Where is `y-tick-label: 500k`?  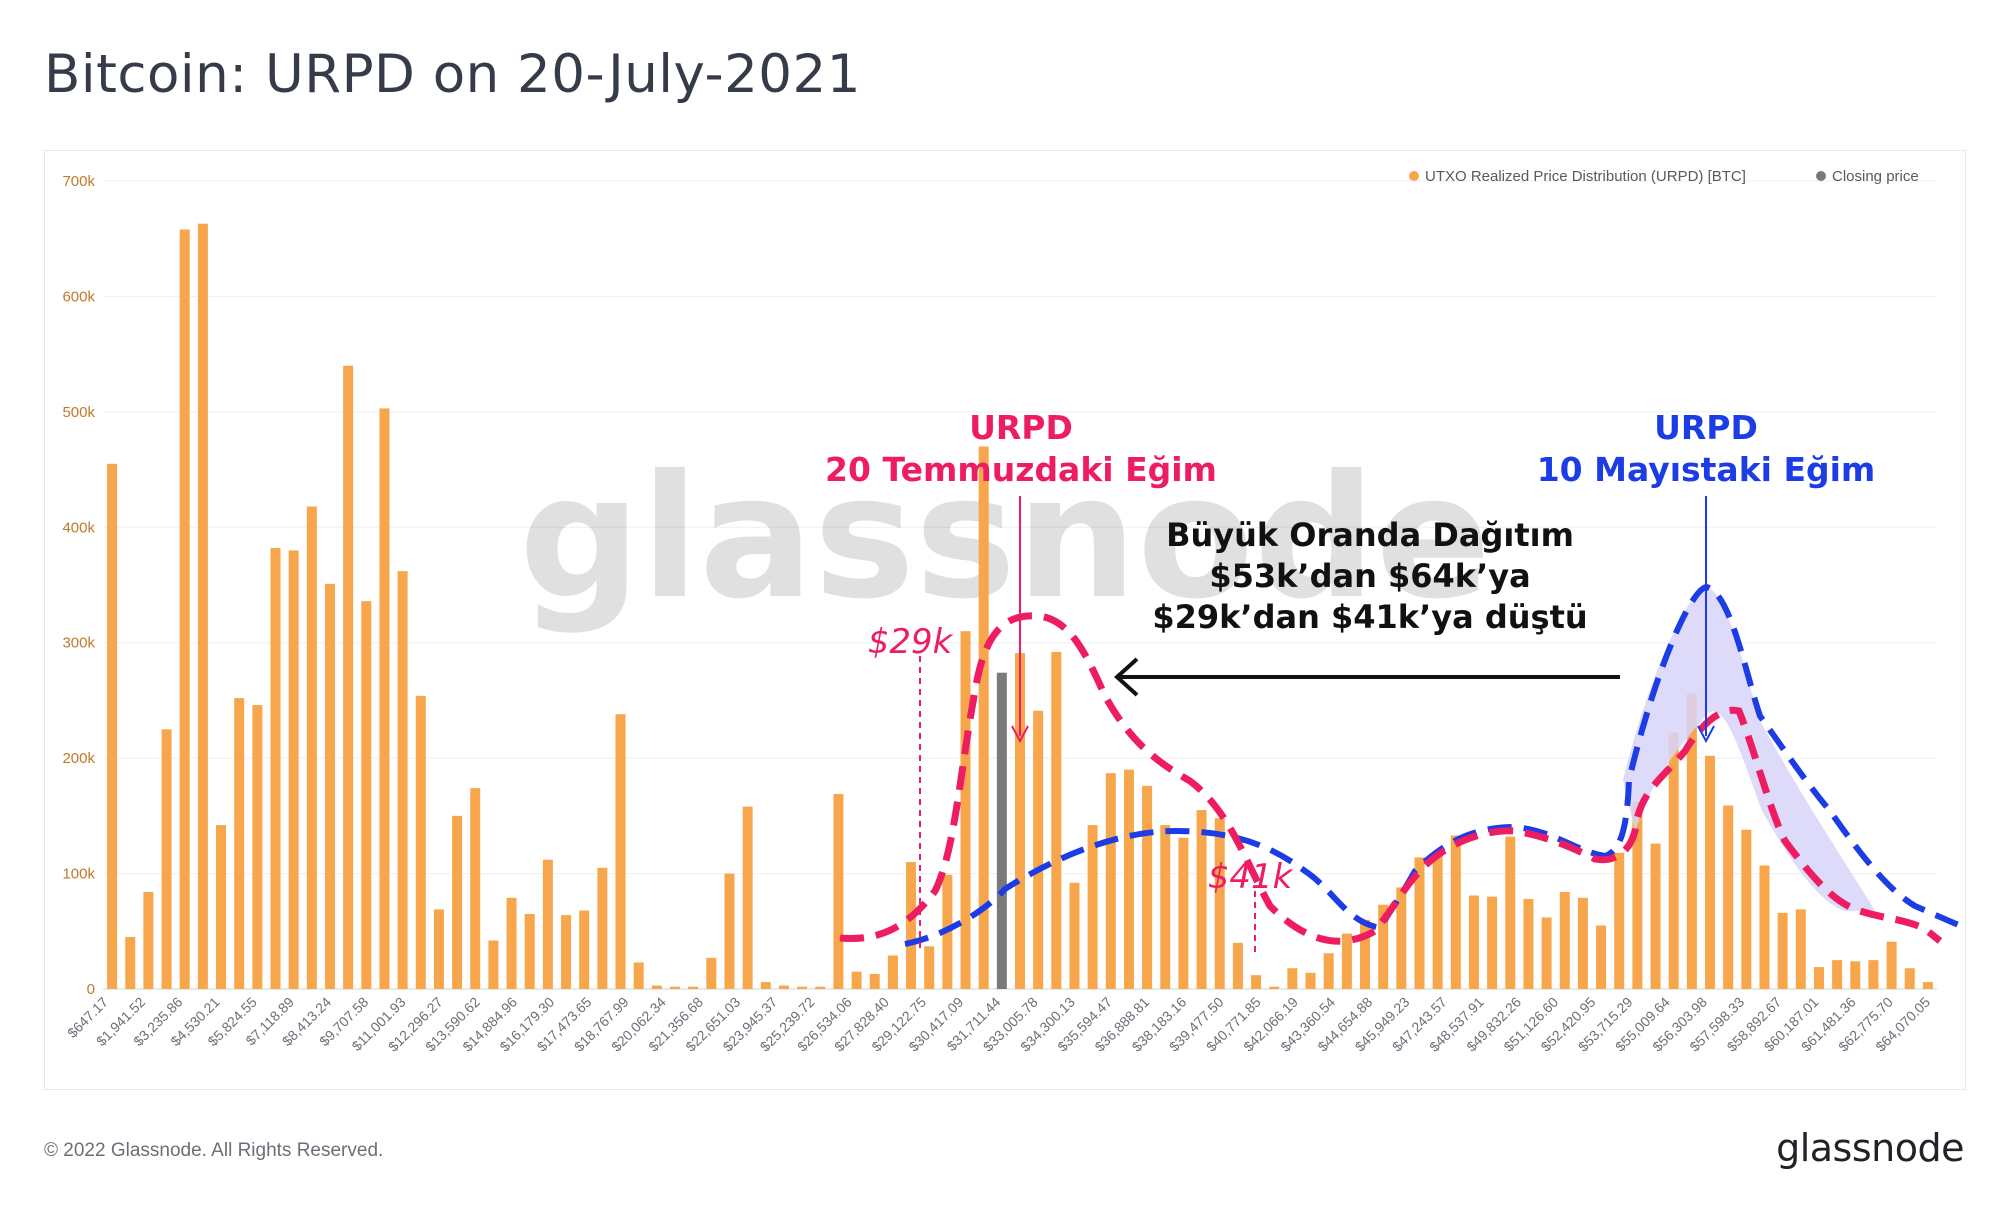
y-tick-label: 500k is located at coordinates (78, 412).